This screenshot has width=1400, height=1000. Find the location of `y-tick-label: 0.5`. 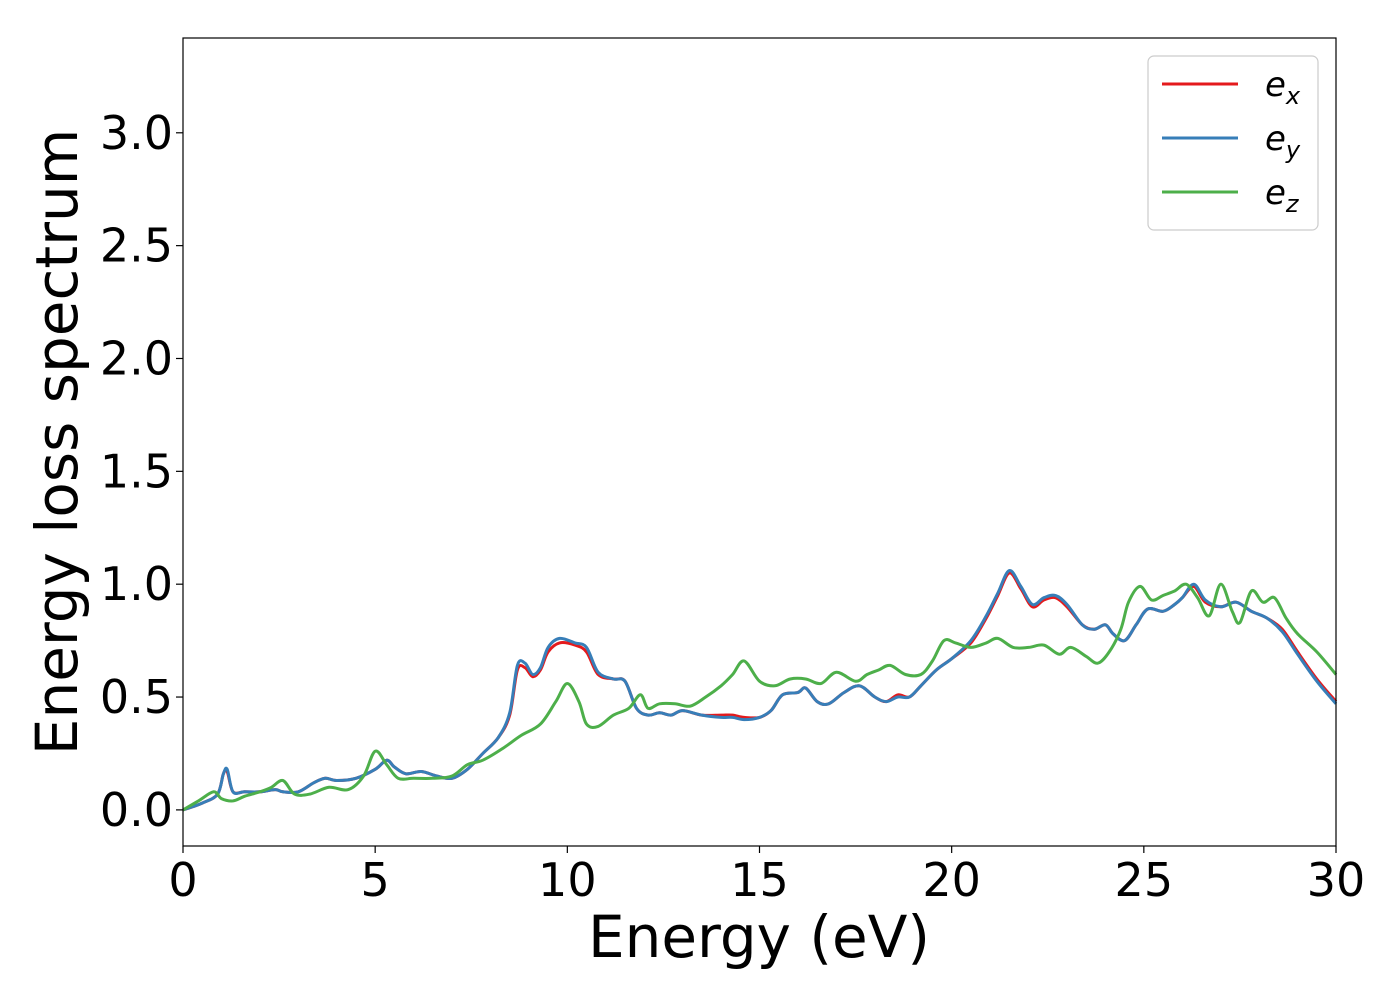

y-tick-label: 0.5 is located at coordinates (136, 697).